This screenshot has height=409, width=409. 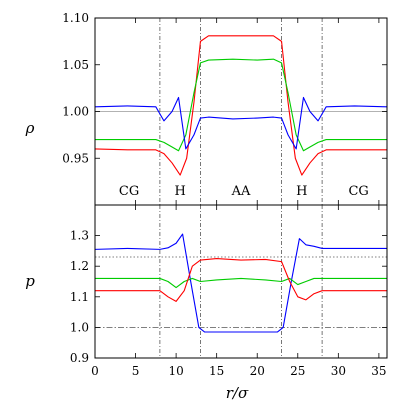 I want to click on y-tick-label-3: 1.2, so click(x=79, y=266).